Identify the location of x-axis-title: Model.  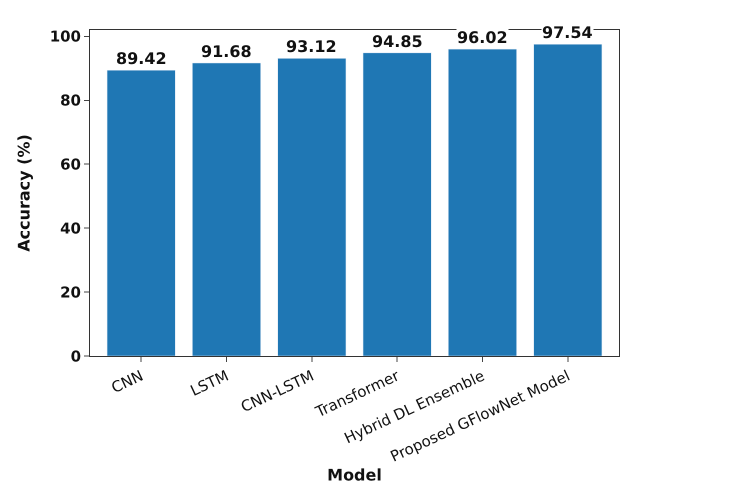
(354, 474).